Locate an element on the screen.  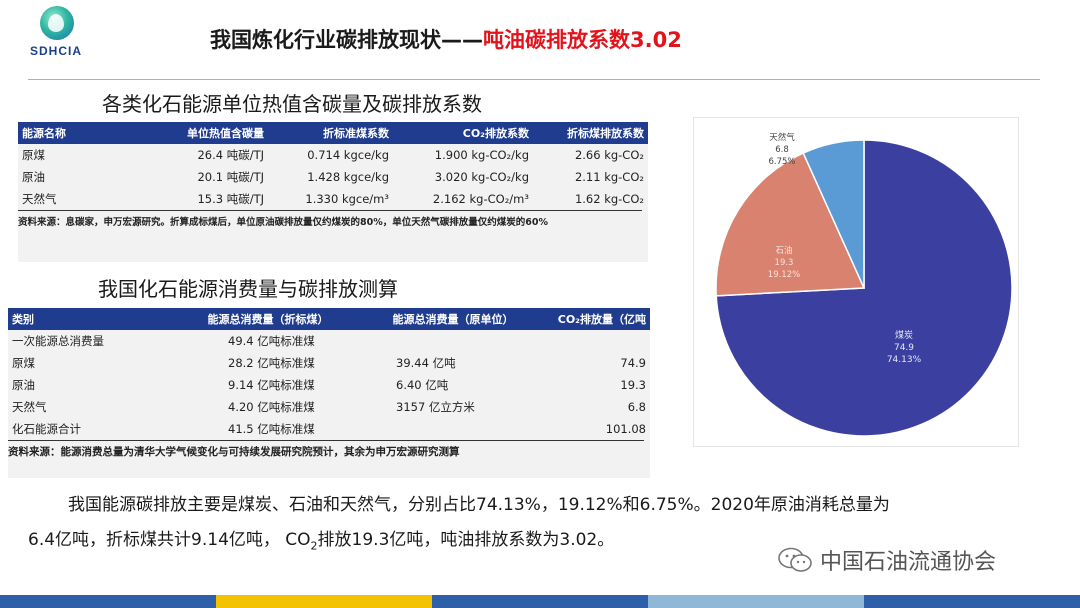
table-header-cell: 能源总消费量（折标煤） is located at coordinates (268, 319).